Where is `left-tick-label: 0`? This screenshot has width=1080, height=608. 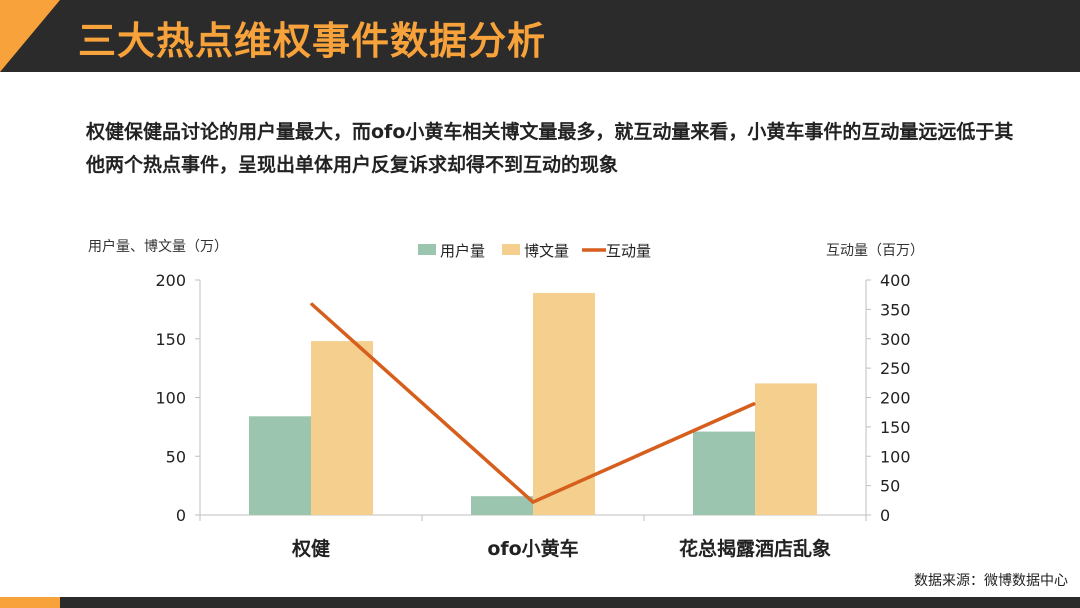
left-tick-label: 0 is located at coordinates (181, 515).